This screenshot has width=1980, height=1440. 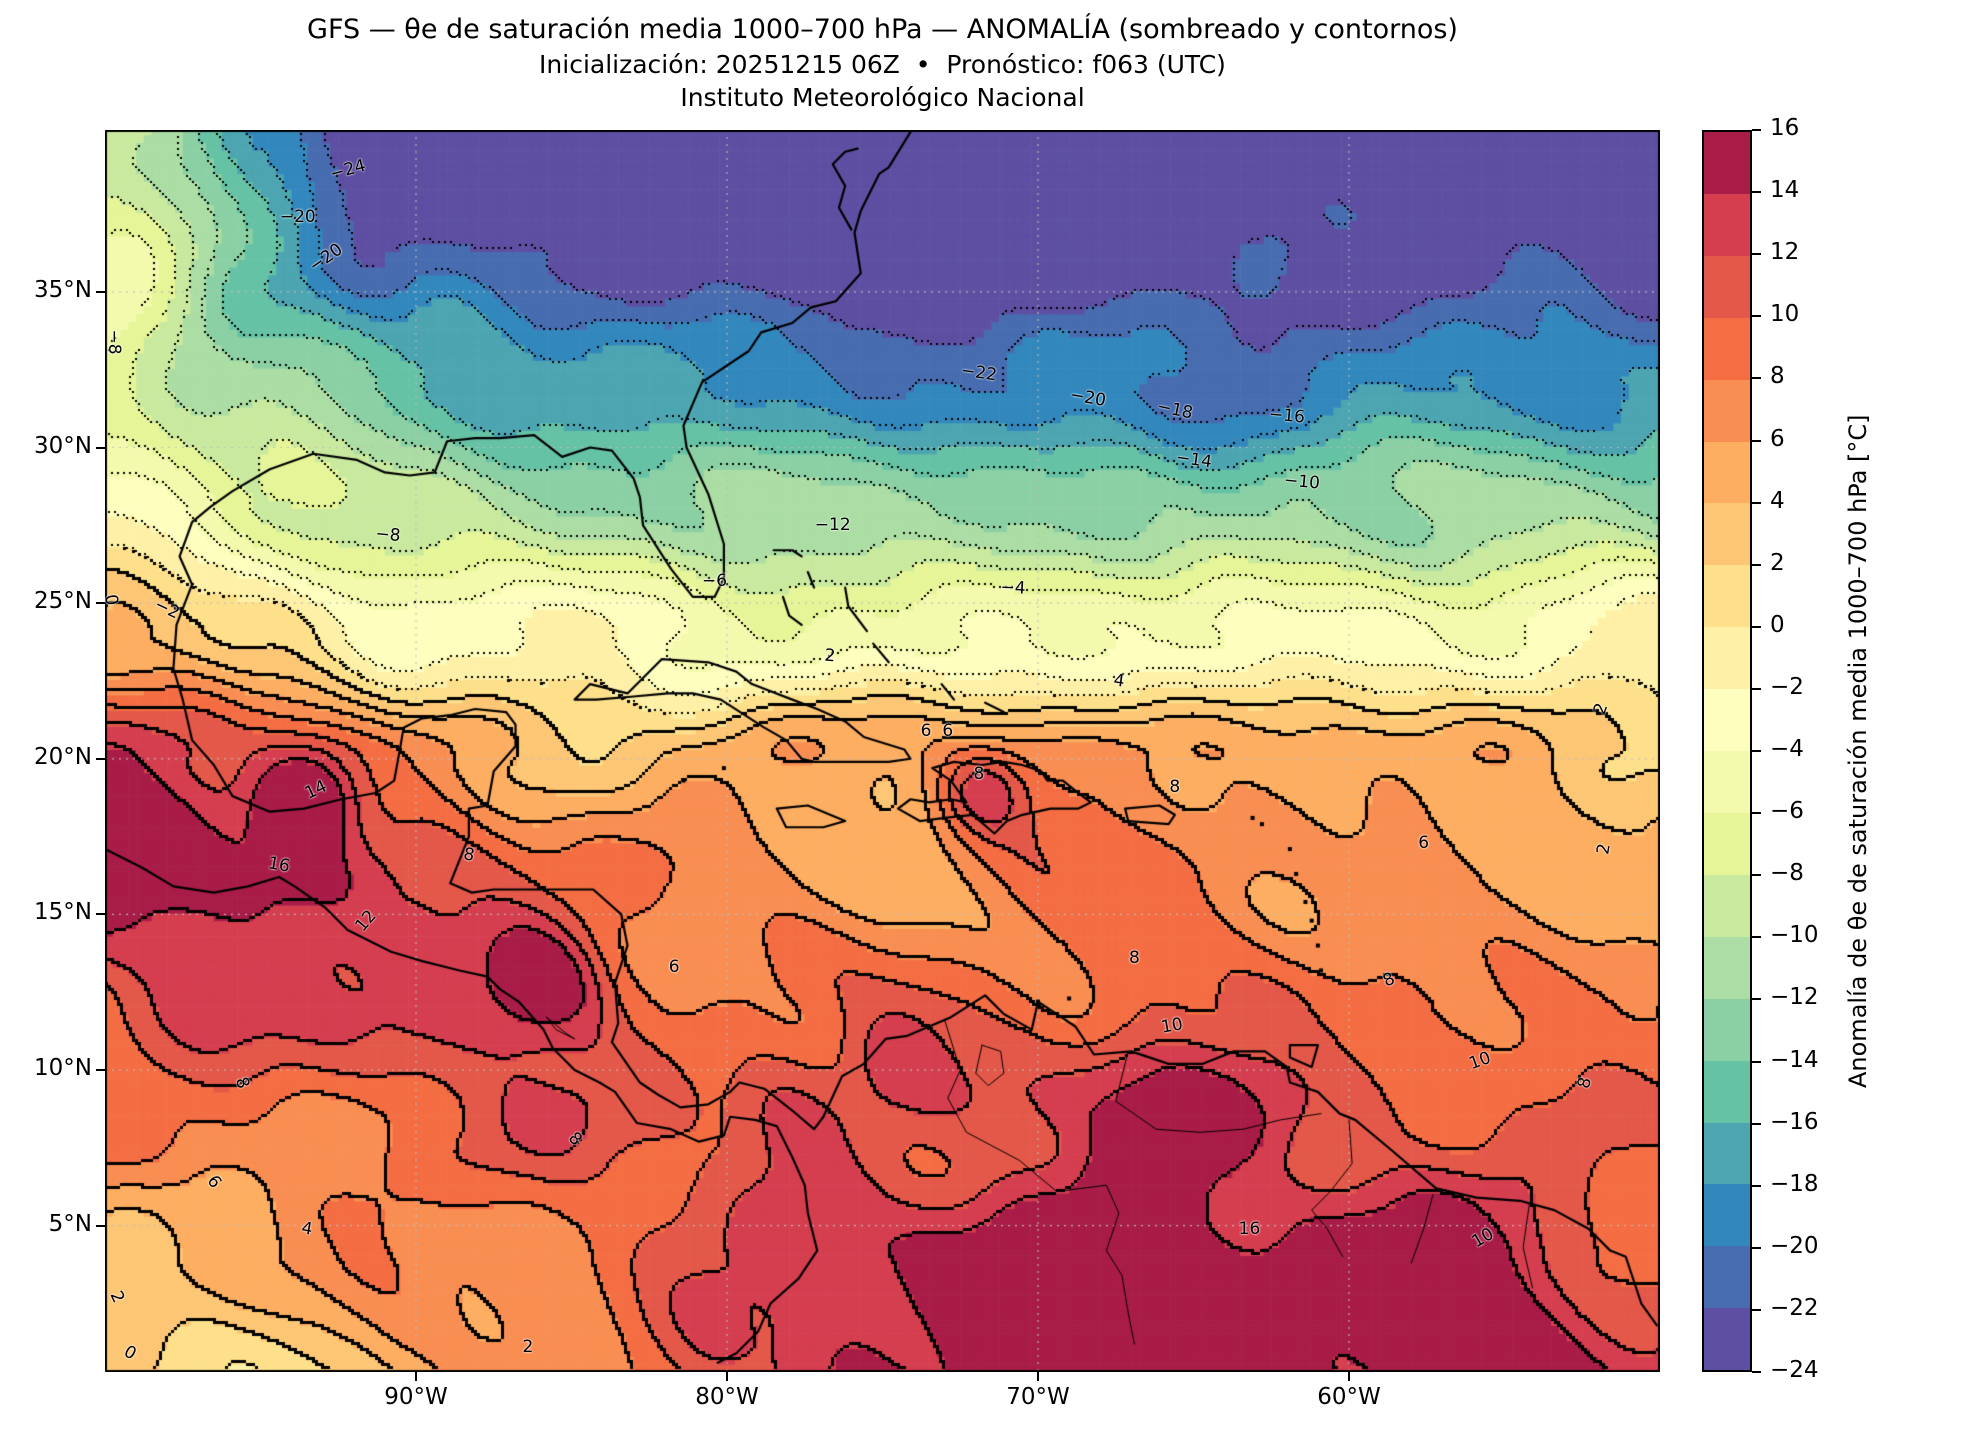 What do you see at coordinates (70, 1223) in the screenshot?
I see `y-axis-tick-label: 5°N` at bounding box center [70, 1223].